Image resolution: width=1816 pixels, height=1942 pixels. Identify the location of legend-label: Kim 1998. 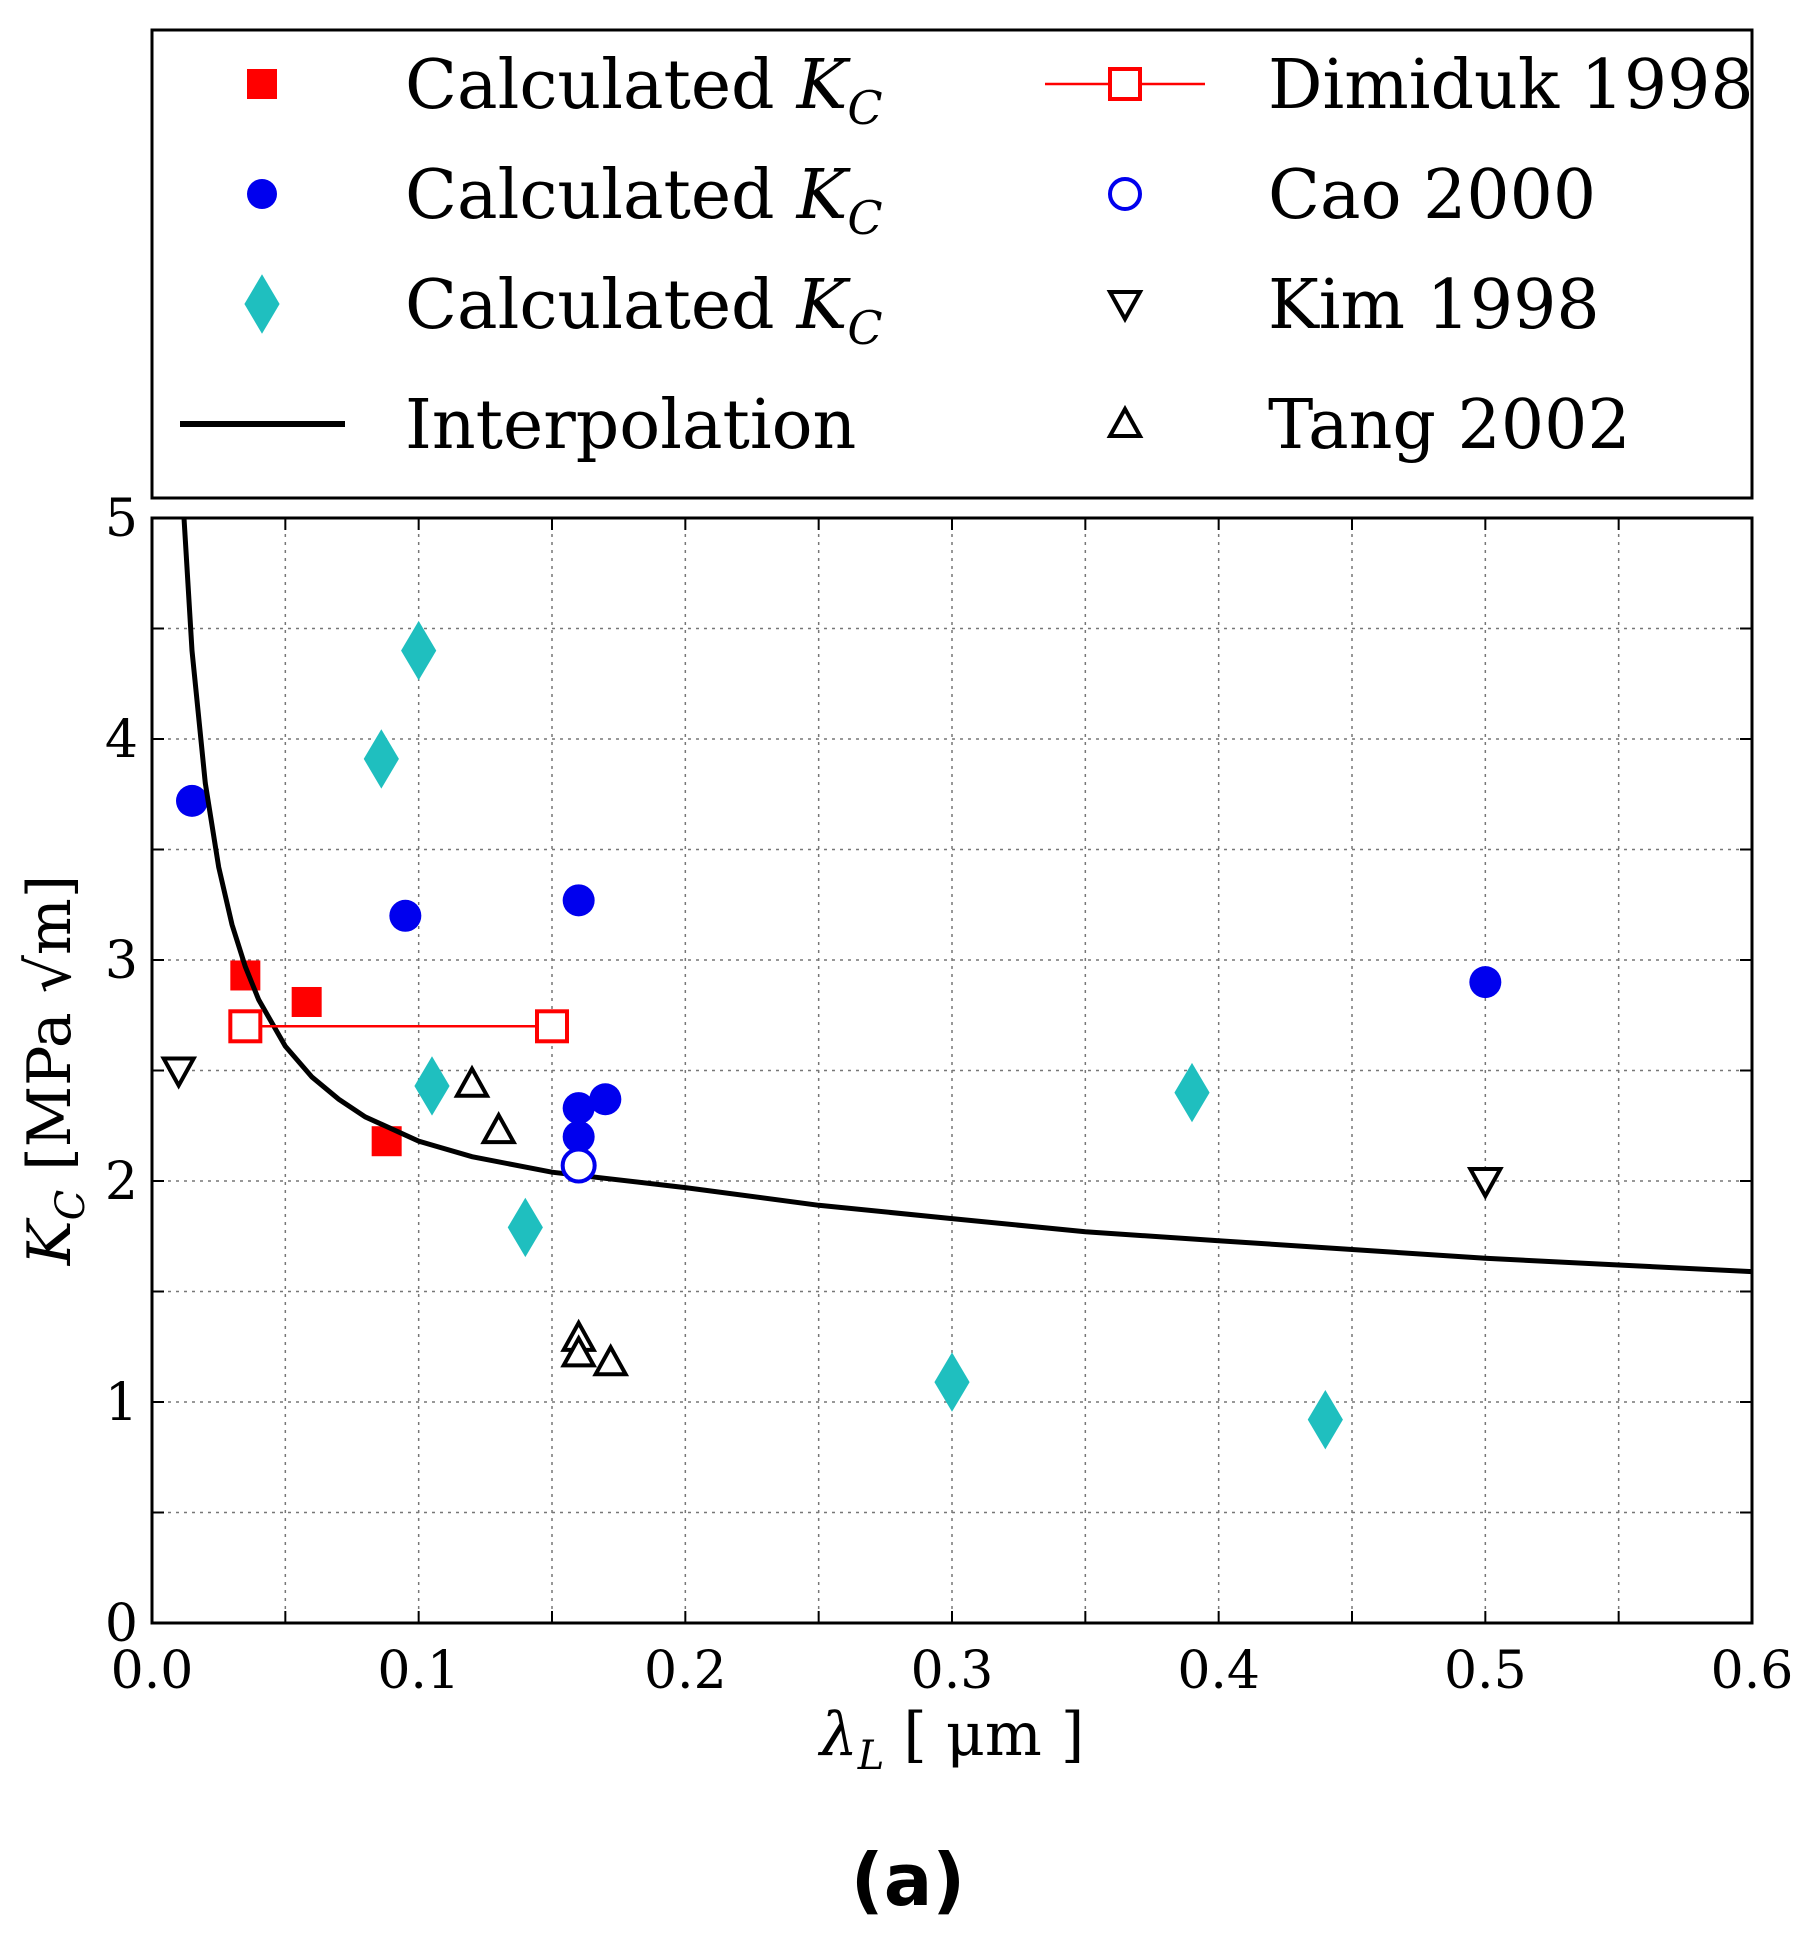
(1434, 305).